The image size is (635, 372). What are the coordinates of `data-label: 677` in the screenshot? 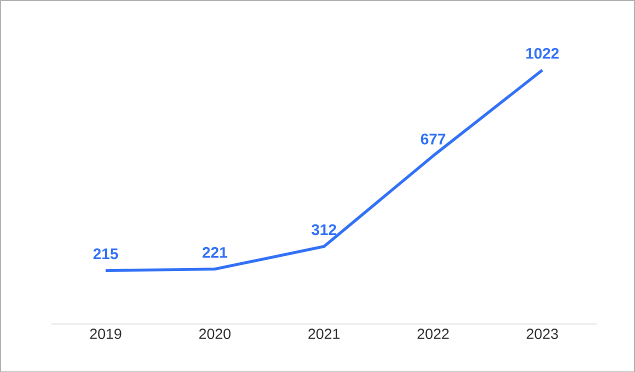 It's located at (433, 138).